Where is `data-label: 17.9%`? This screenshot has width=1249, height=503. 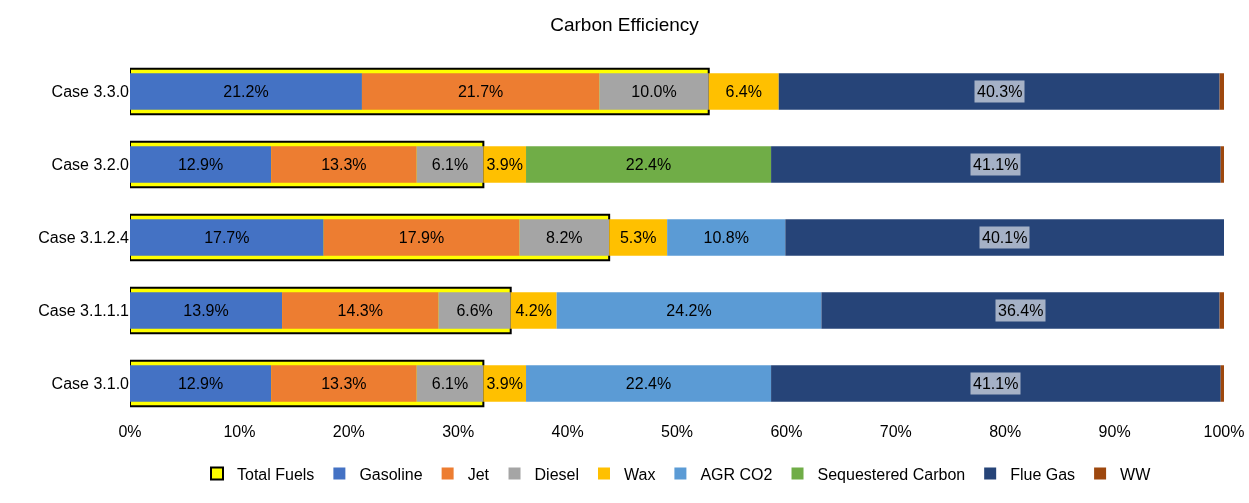
data-label: 17.9% is located at coordinates (421, 237).